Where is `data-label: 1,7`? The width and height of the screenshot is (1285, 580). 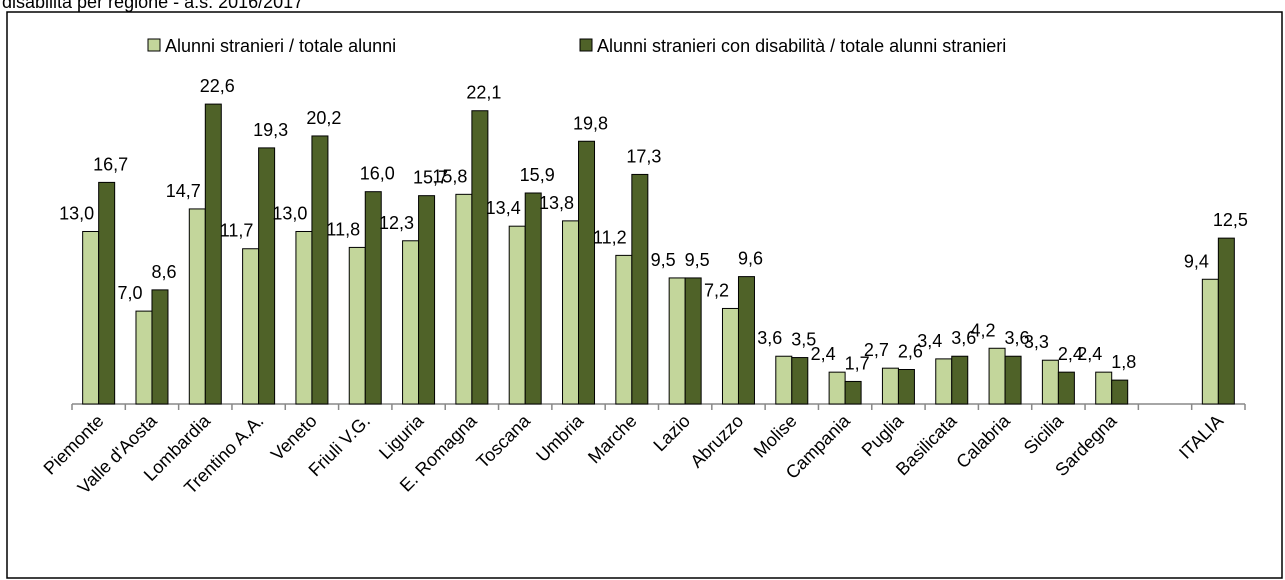
data-label: 1,7 is located at coordinates (857, 363).